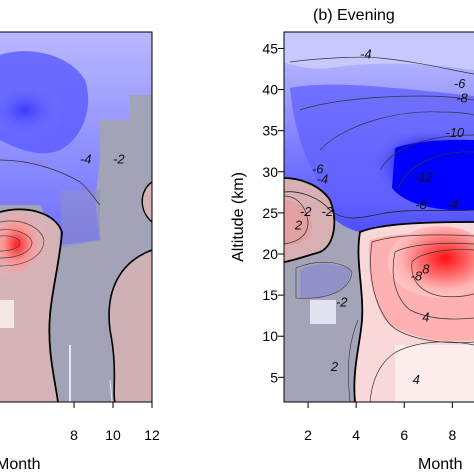 The height and width of the screenshot is (474, 474). Describe the element at coordinates (380, 422) in the screenshot. I see `panel-b-x-ticks: 2 4 6 8` at that location.